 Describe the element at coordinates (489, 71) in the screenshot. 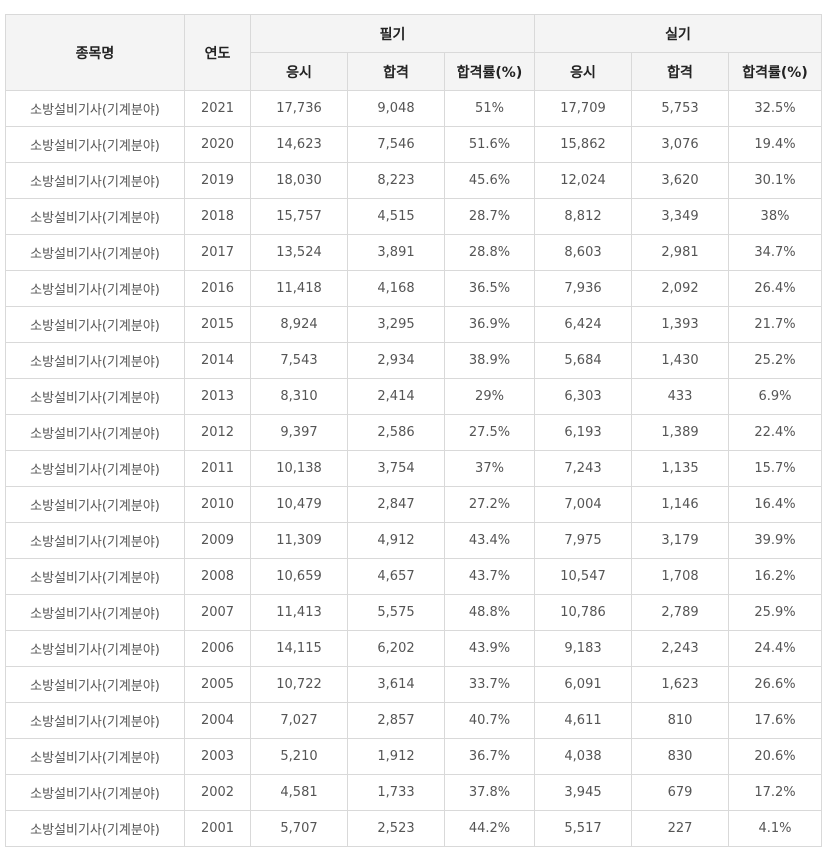

I see `header-written-pass-rate: 합격률(%)` at that location.